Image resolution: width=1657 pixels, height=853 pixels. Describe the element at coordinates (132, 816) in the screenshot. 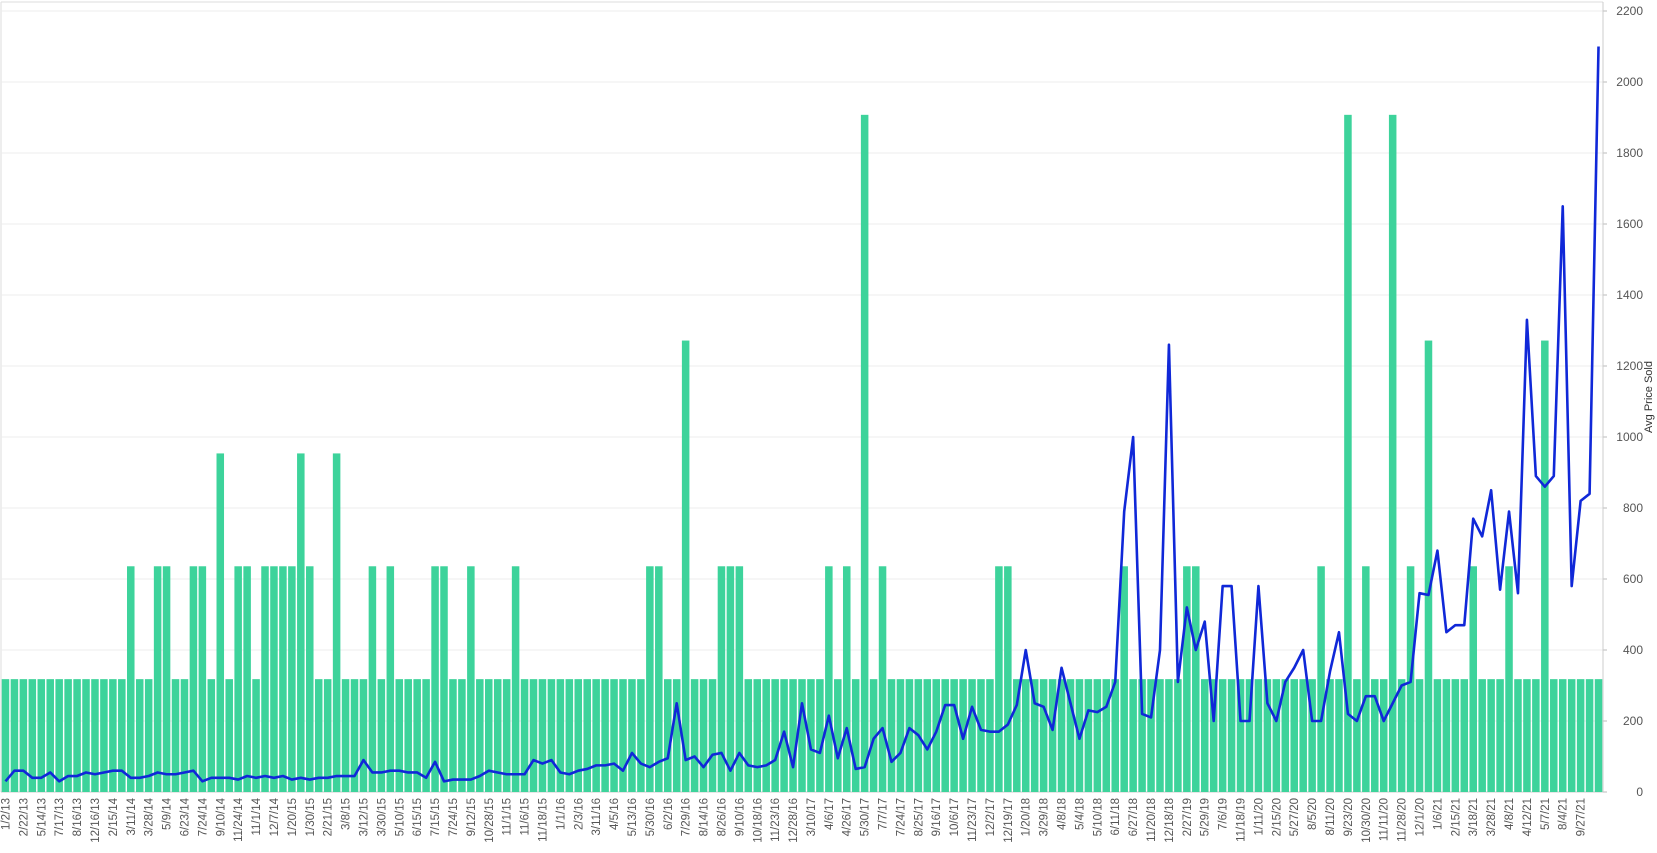

I see `x-tick-label: 3/11/14` at that location.